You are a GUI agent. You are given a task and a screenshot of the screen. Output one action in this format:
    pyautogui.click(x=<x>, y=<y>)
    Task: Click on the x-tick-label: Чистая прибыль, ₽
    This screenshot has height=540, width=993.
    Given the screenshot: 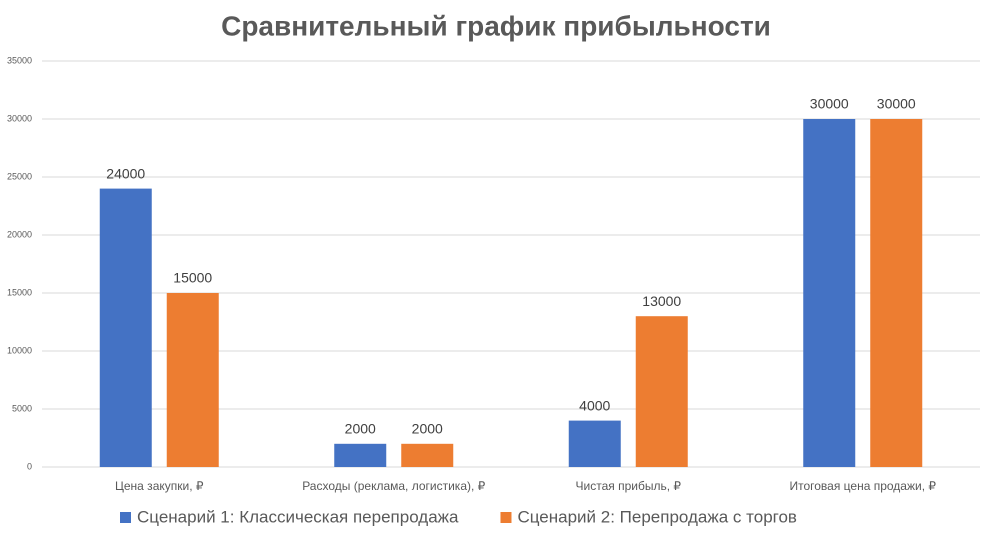 What is the action you would take?
    pyautogui.click(x=629, y=486)
    